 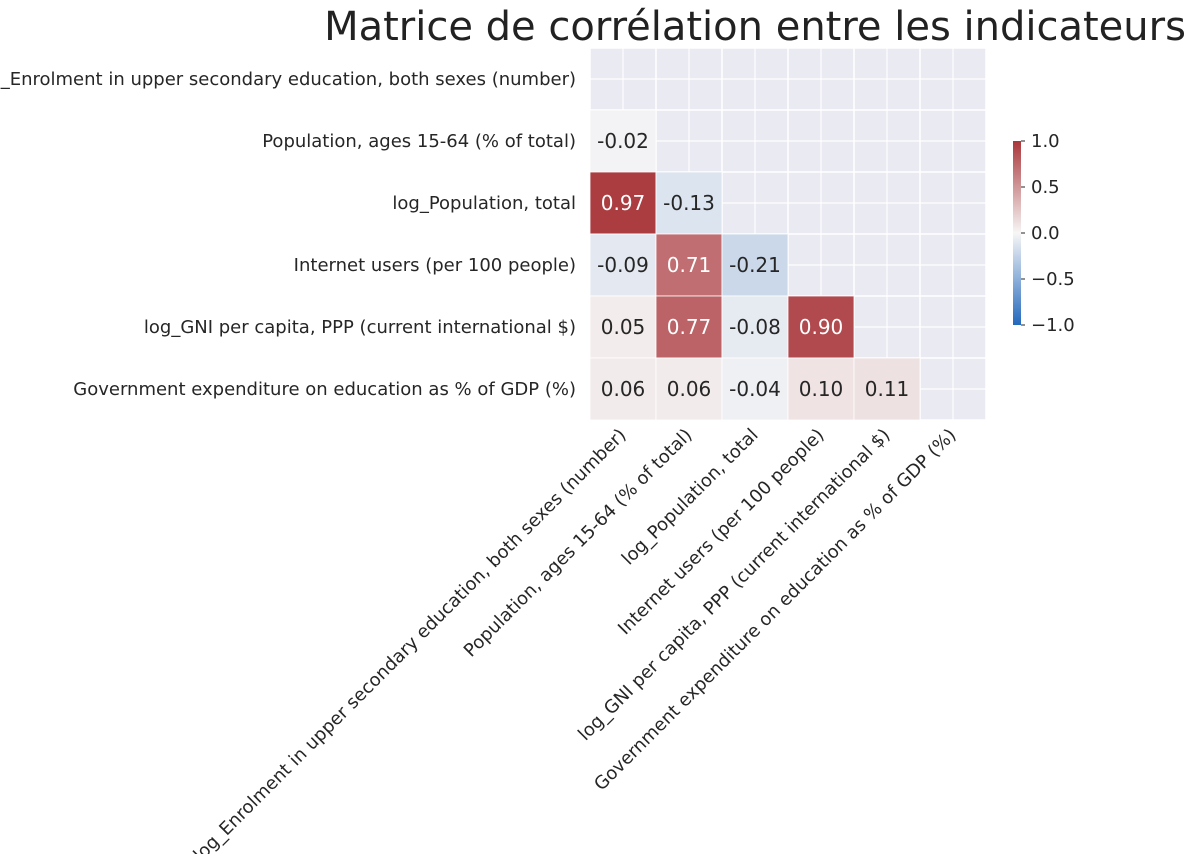 I want to click on cell-value-label: 0.90, so click(x=821, y=327).